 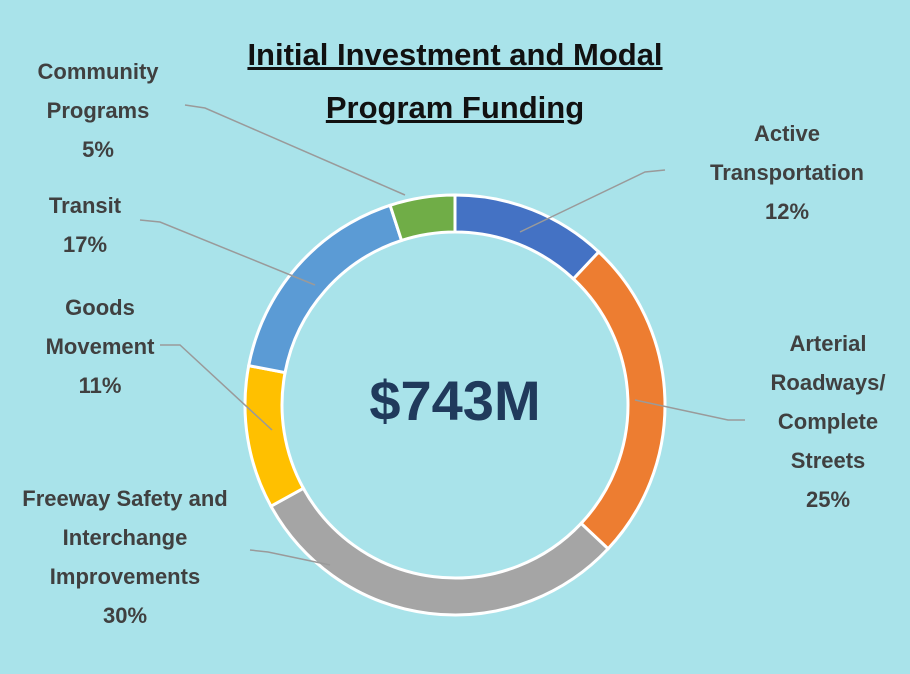 I want to click on slice-label: Community Programs 5%, so click(x=98, y=110).